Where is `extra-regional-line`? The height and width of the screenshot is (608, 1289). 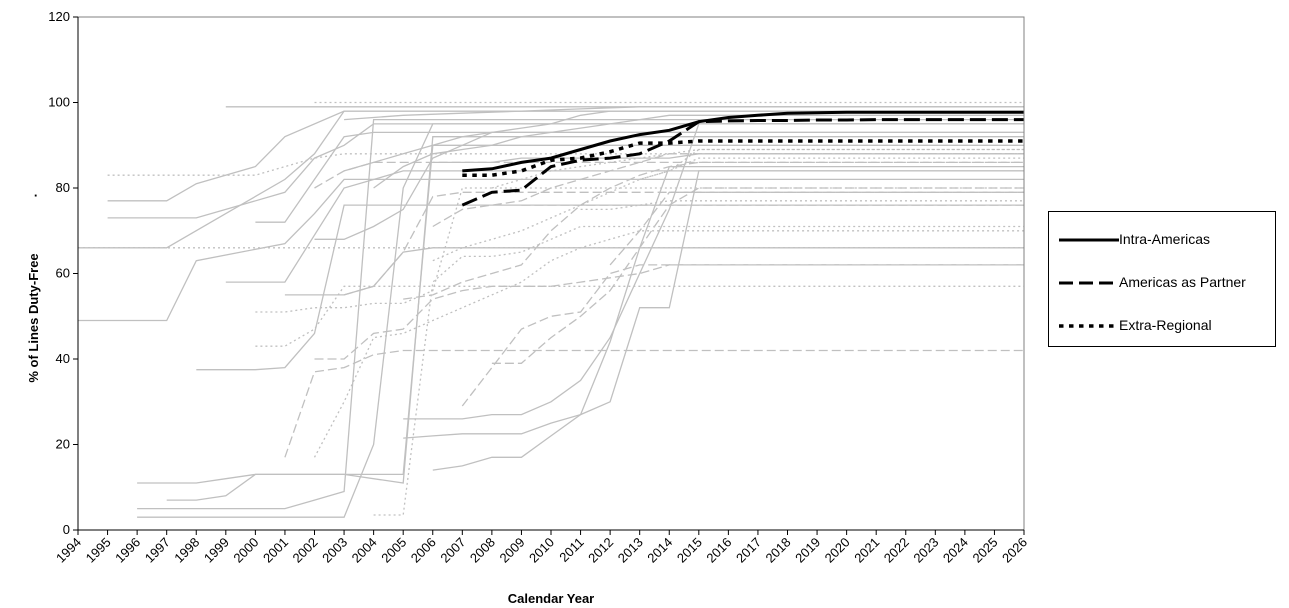
extra-regional-line is located at coordinates (743, 158).